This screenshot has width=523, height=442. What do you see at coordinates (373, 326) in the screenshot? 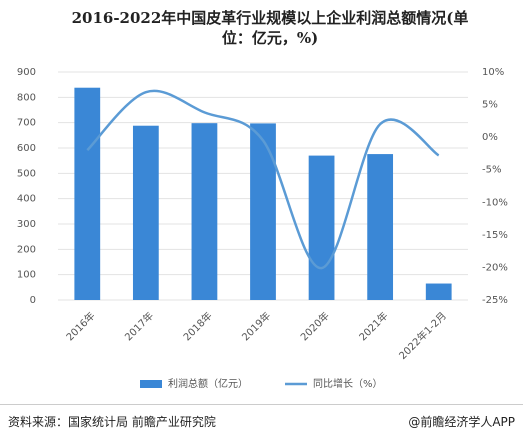
I see `x-tick-label: 2021年` at bounding box center [373, 326].